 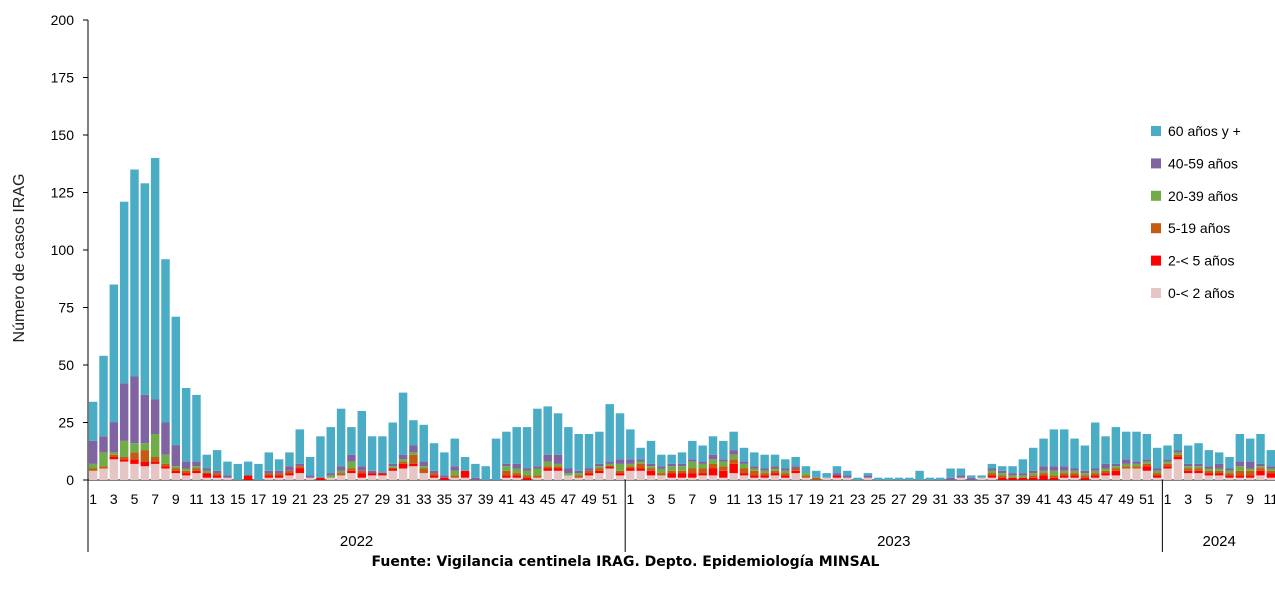 What do you see at coordinates (899, 499) in the screenshot?
I see `x-week-label: 27` at bounding box center [899, 499].